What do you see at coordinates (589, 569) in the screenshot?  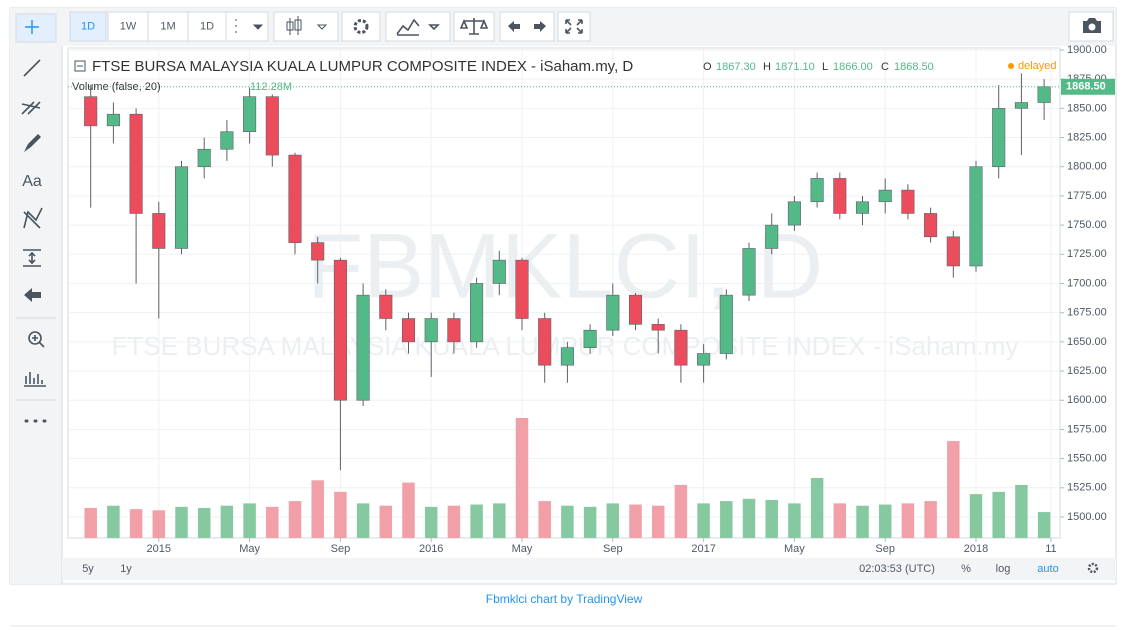 I see `bottom-bar` at bounding box center [589, 569].